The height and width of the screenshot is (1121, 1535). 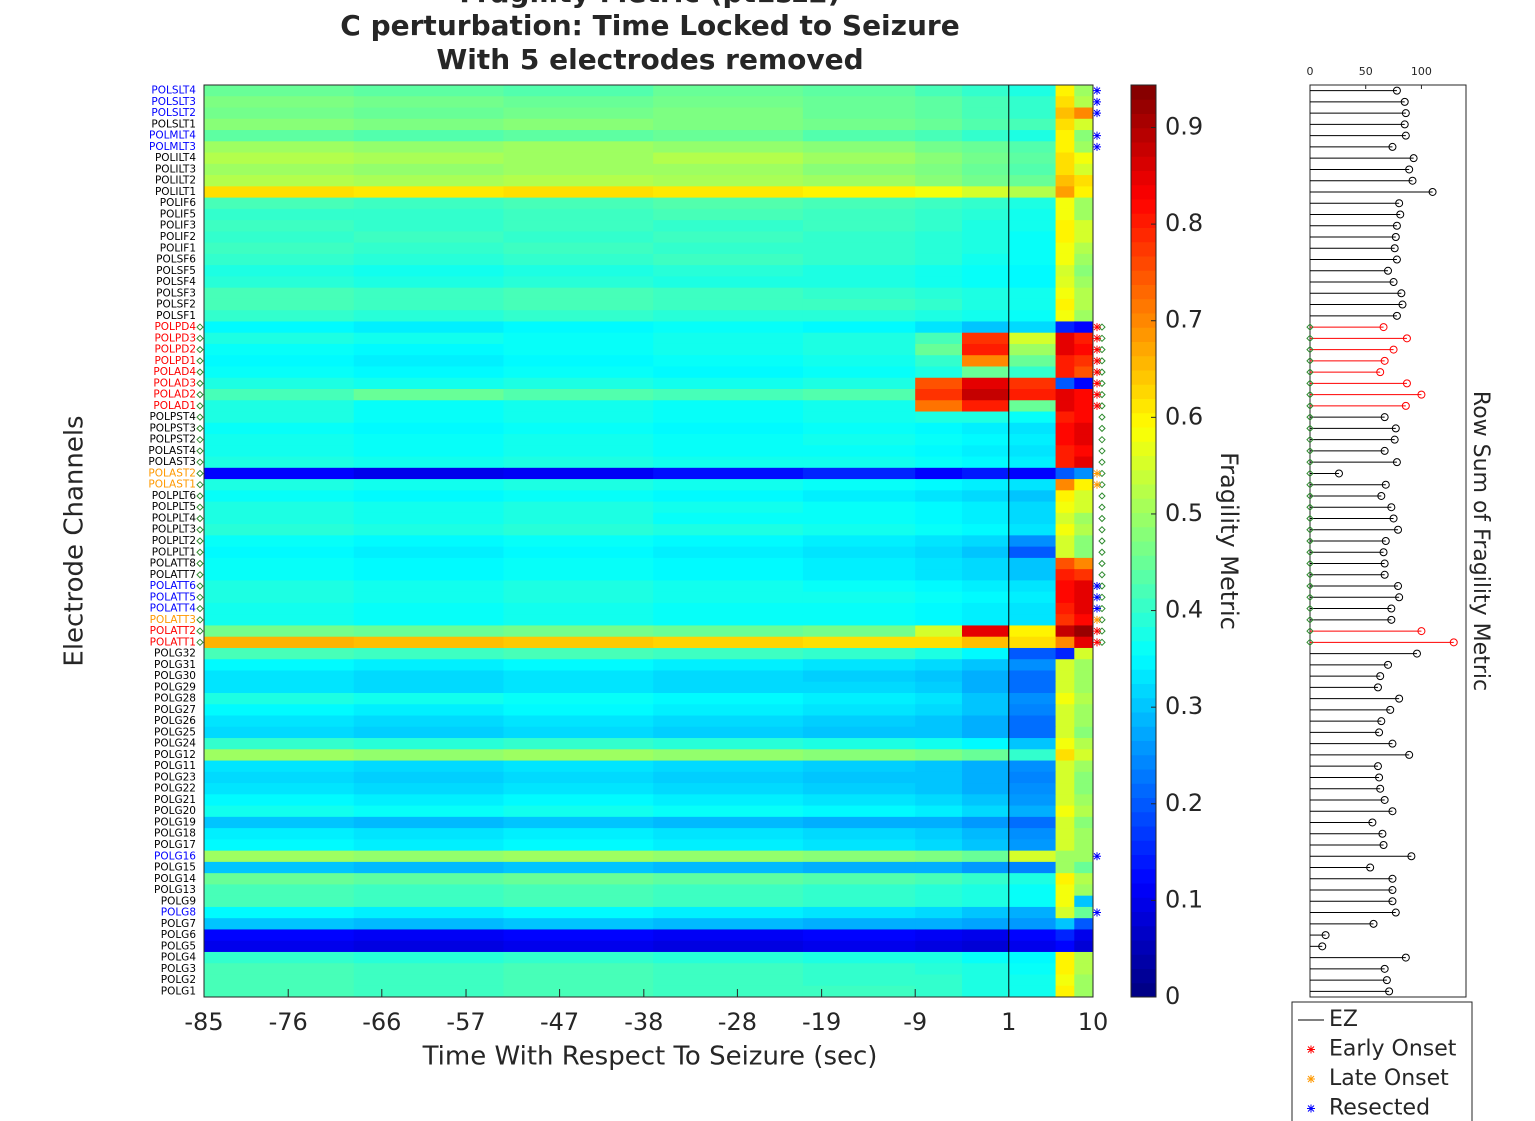 What do you see at coordinates (1310, 71) in the screenshot?
I see `stem-x-tick-label: 0` at bounding box center [1310, 71].